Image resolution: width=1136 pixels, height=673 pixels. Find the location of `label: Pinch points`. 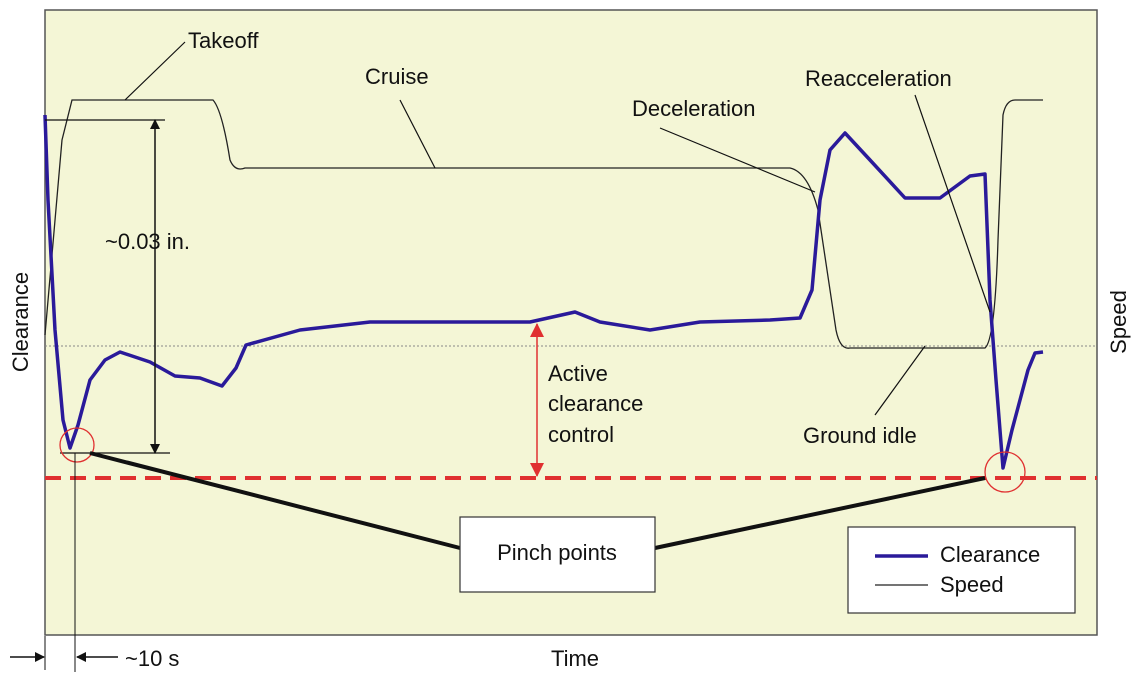

label: Pinch points is located at coordinates (557, 552).